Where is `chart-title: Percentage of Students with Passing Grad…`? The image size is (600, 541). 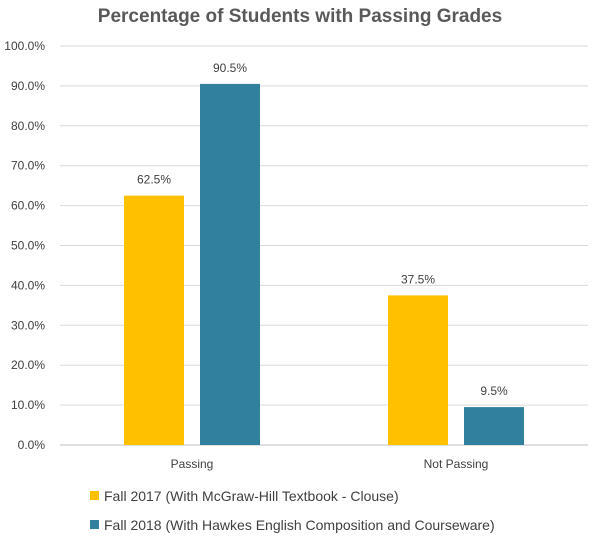
chart-title: Percentage of Students with Passing Grad… is located at coordinates (300, 16).